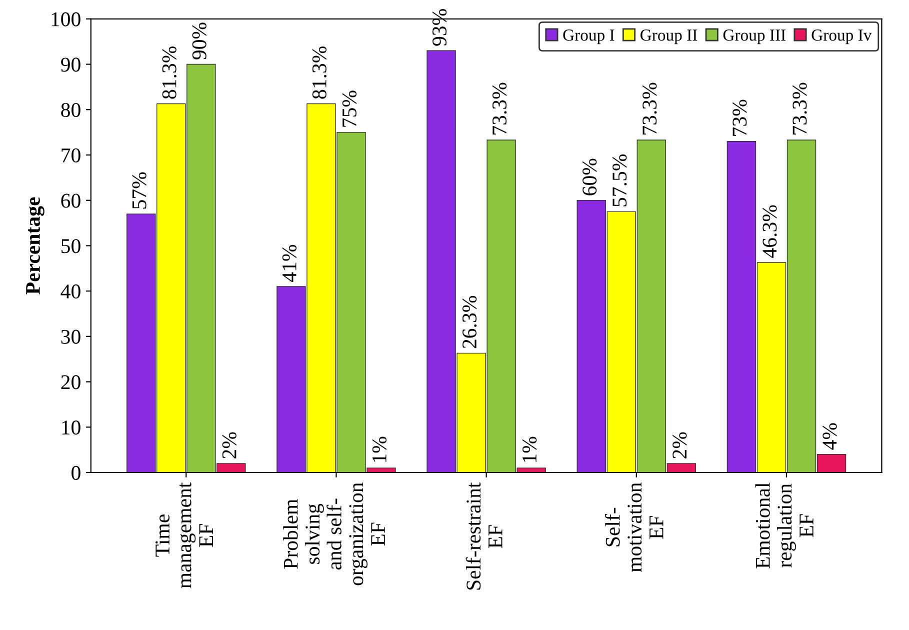  I want to click on legend-label: Group I, so click(588, 37).